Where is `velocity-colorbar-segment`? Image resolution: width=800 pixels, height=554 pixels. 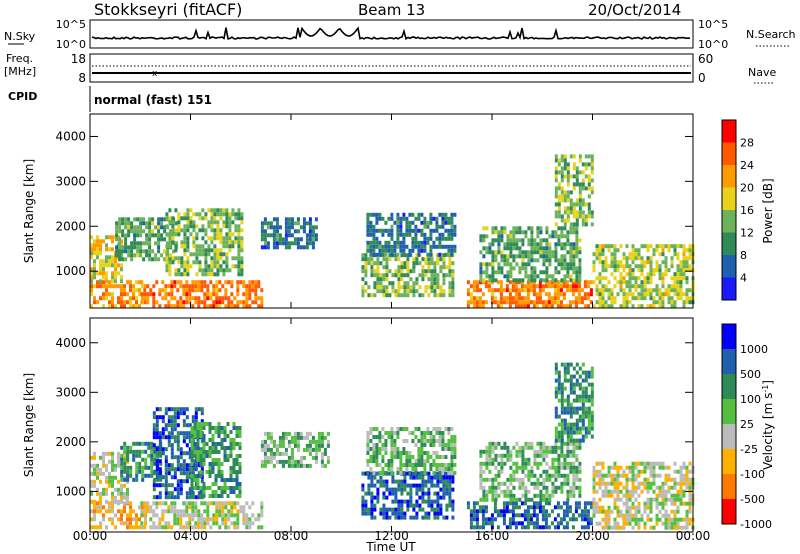
velocity-colorbar-segment is located at coordinates (729, 386).